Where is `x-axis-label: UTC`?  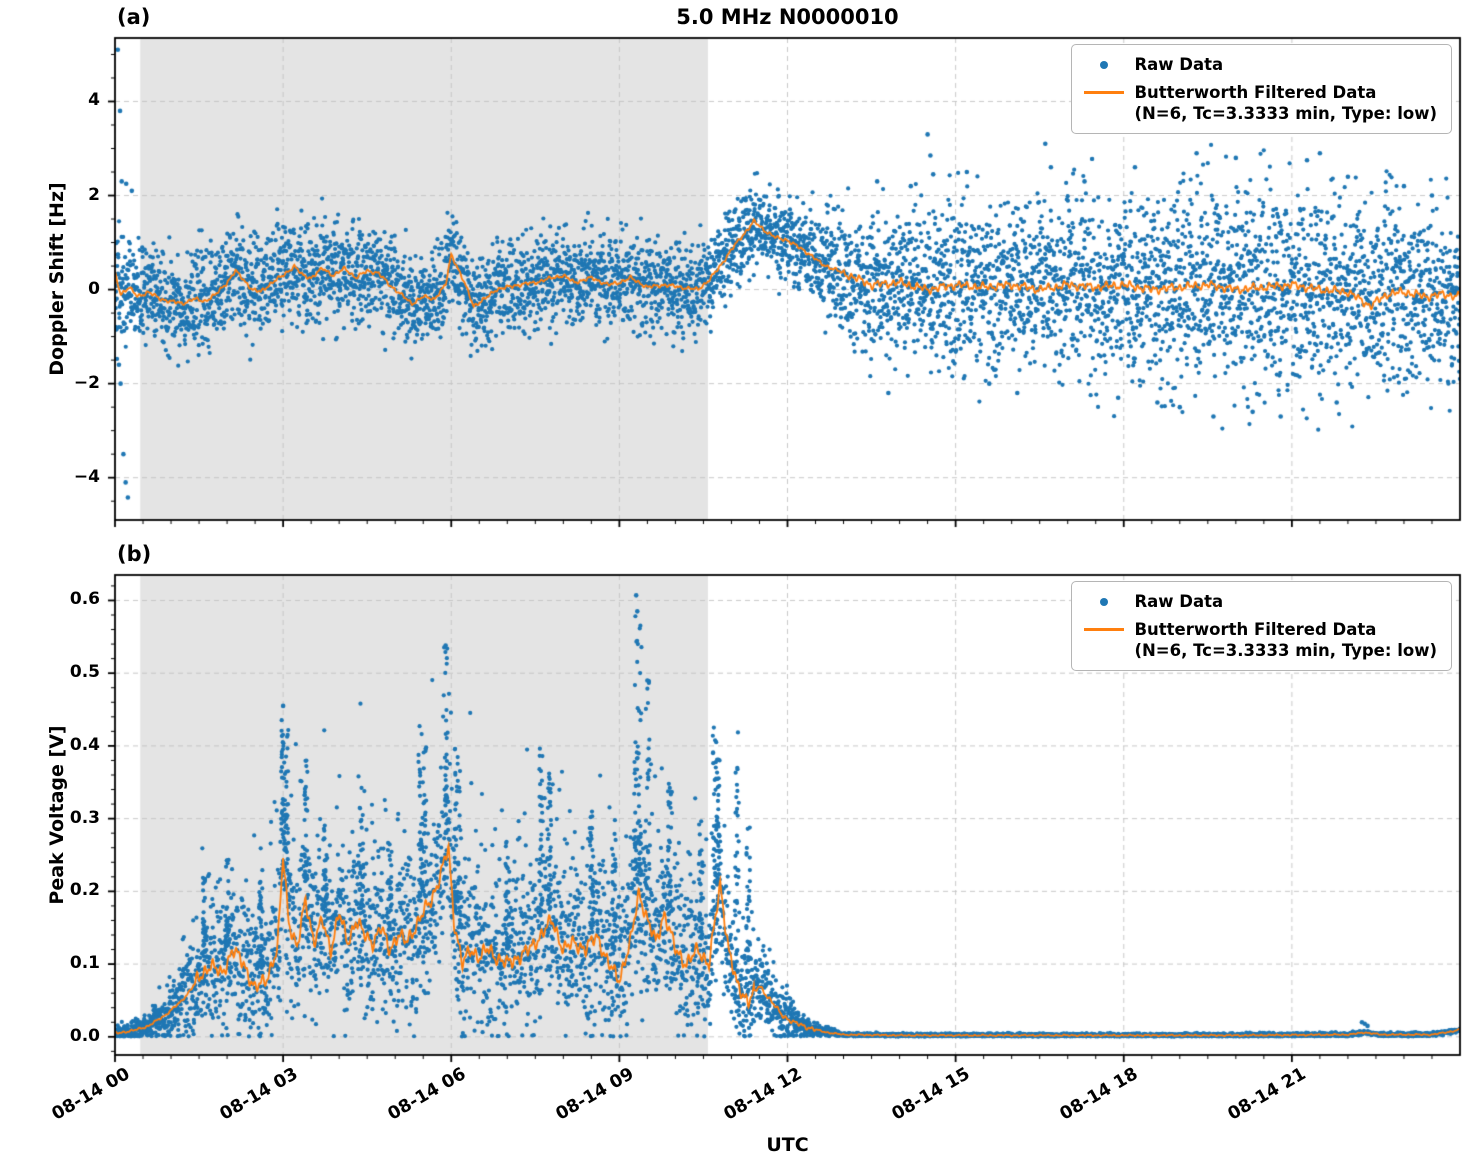
x-axis-label: UTC is located at coordinates (787, 1145).